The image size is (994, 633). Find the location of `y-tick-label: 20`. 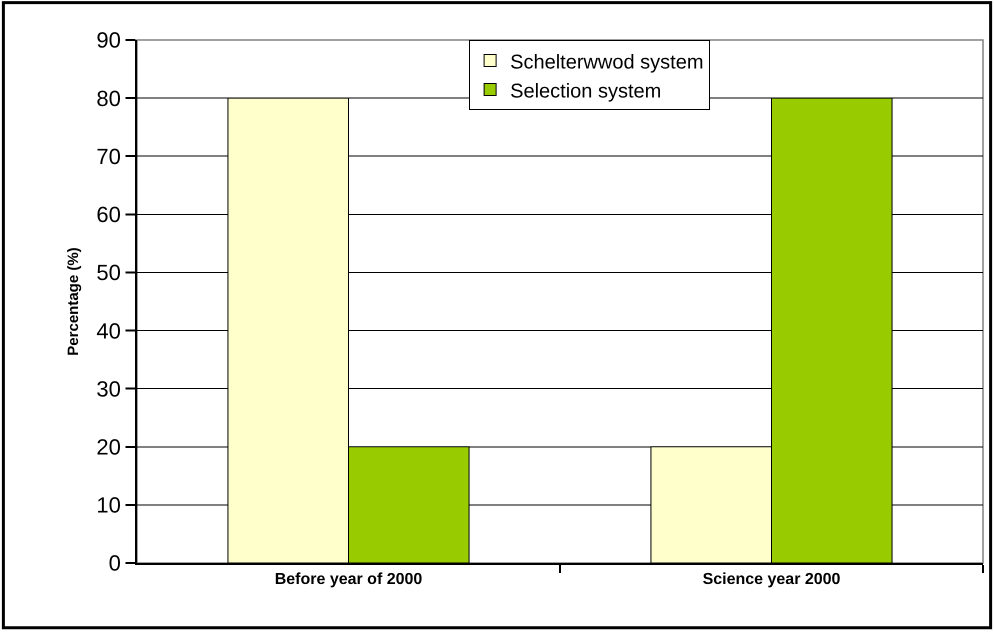

y-tick-label: 20 is located at coordinates (108, 447).